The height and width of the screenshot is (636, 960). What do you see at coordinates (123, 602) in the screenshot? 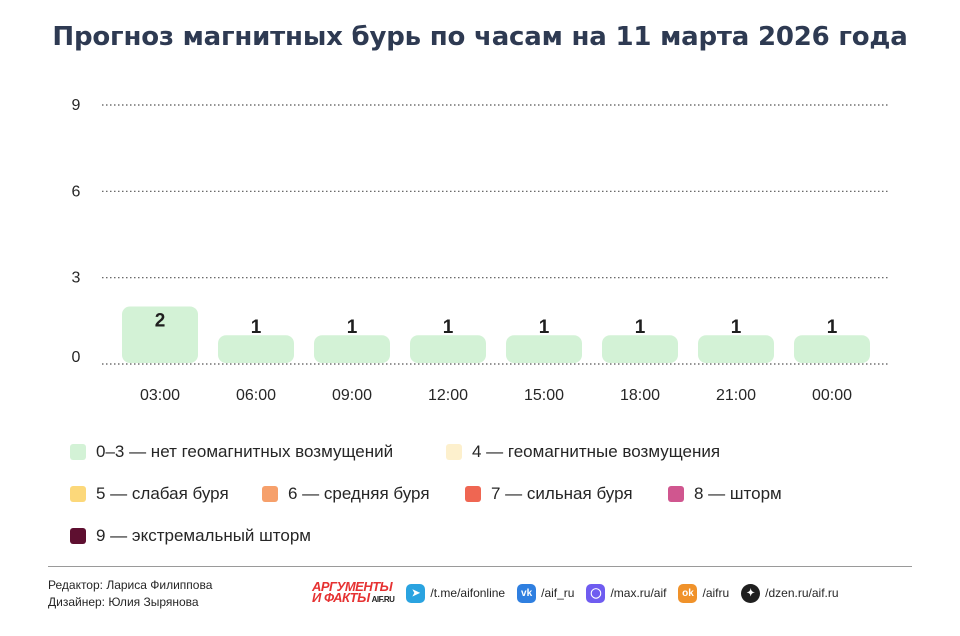
I see `designer-credit: Дизайнер: Юлия Зырянова` at bounding box center [123, 602].